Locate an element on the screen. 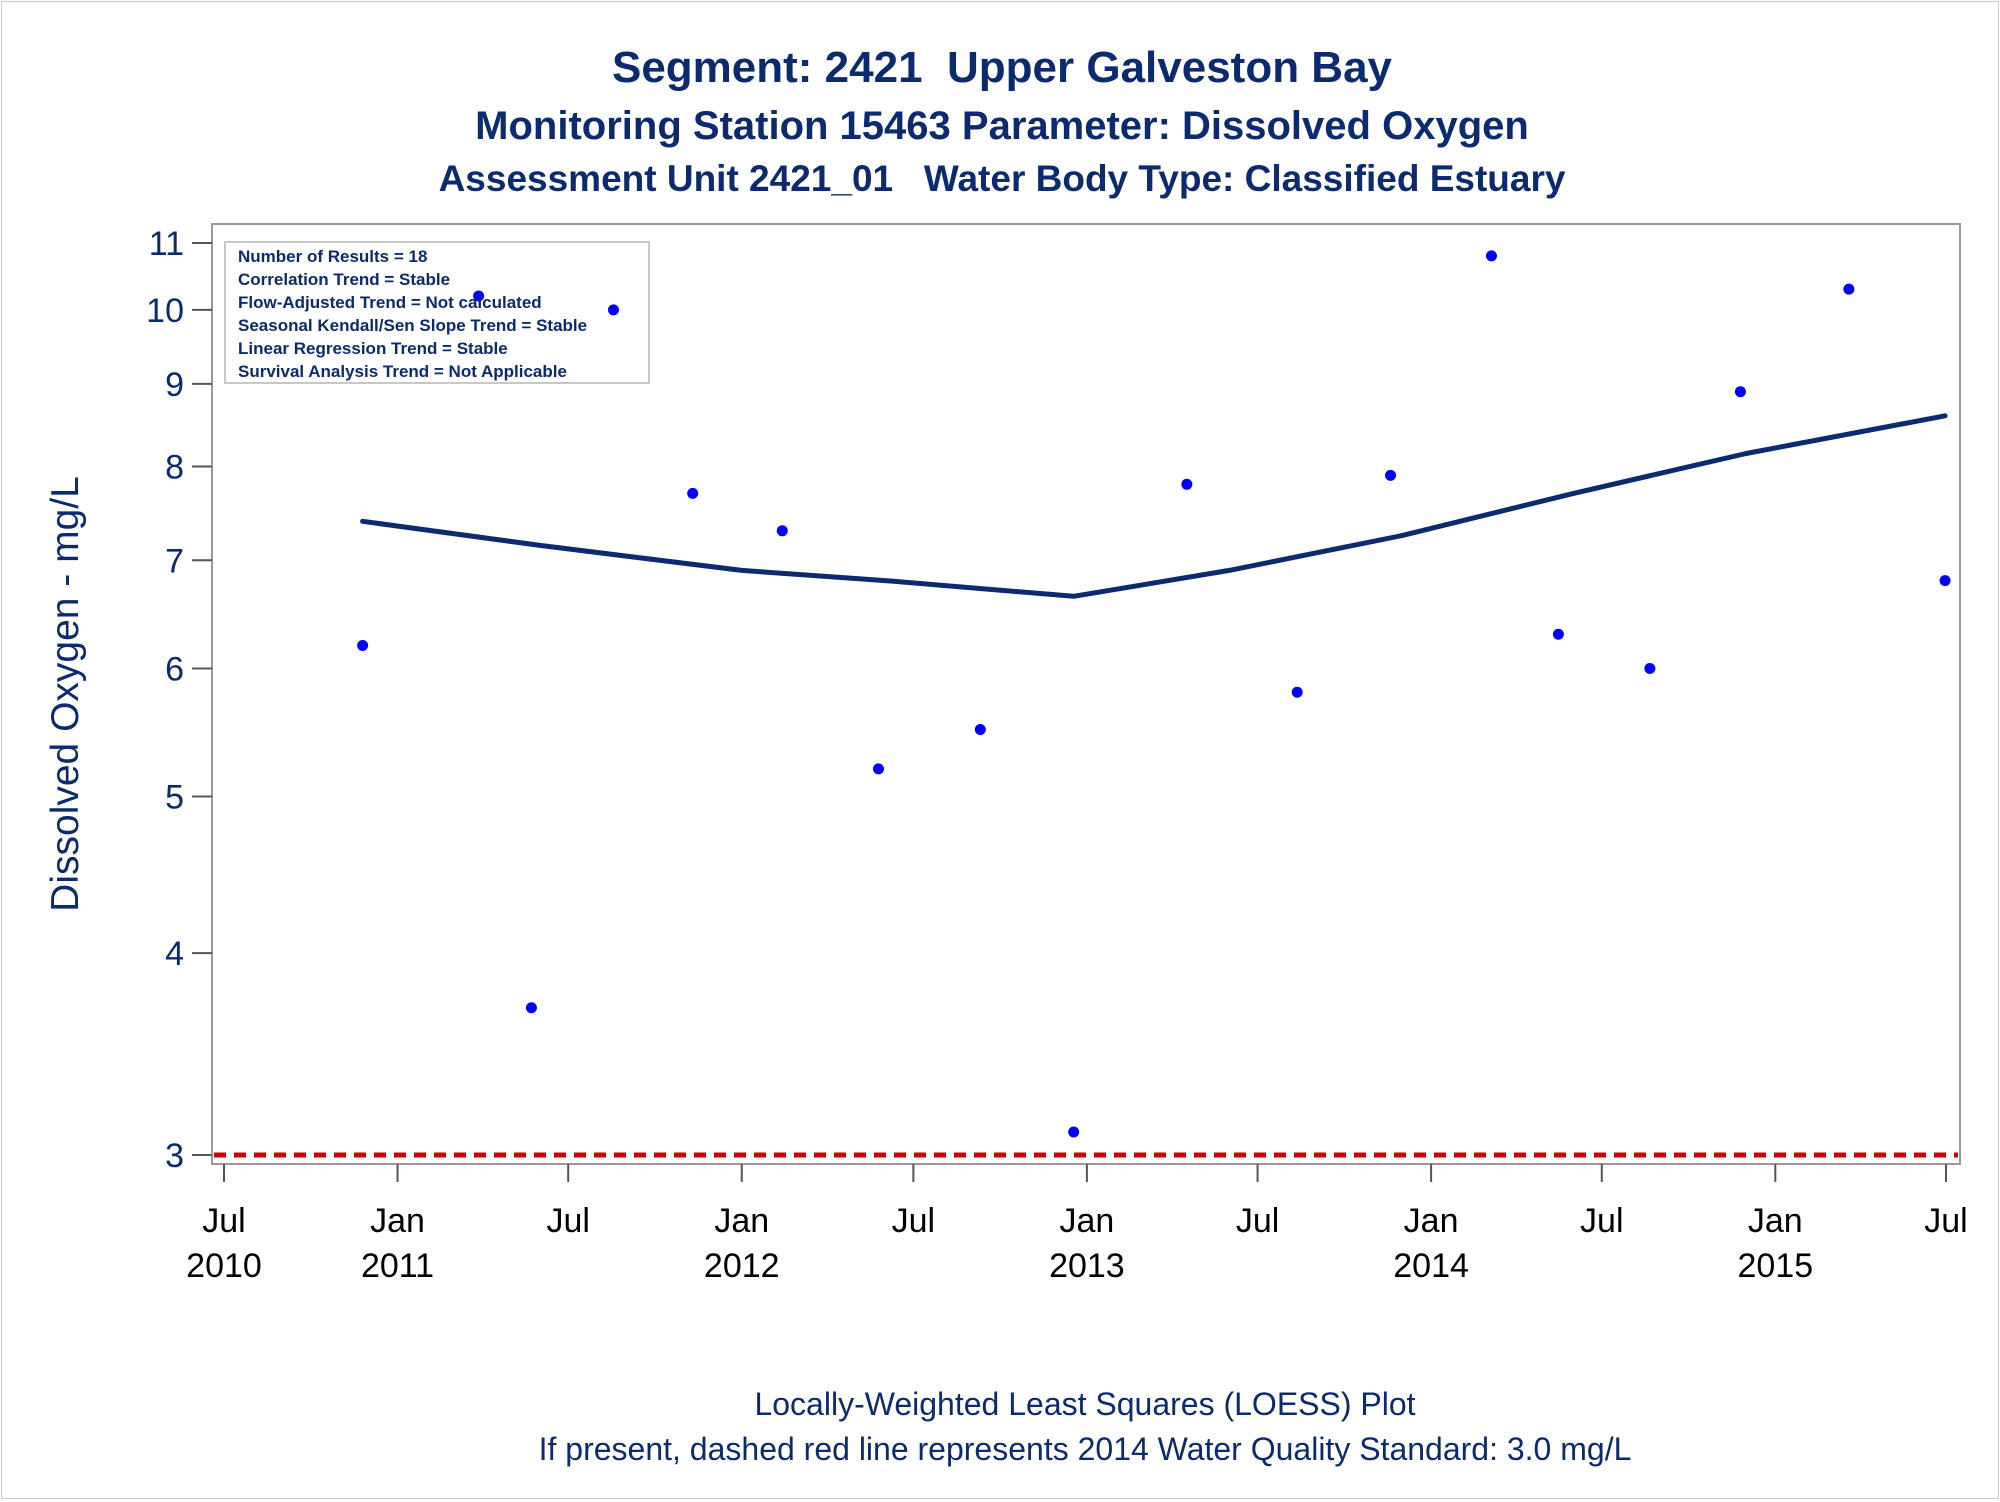 Image resolution: width=2000 pixels, height=1502 pixels. y-tick-label: 11 is located at coordinates (166, 244).